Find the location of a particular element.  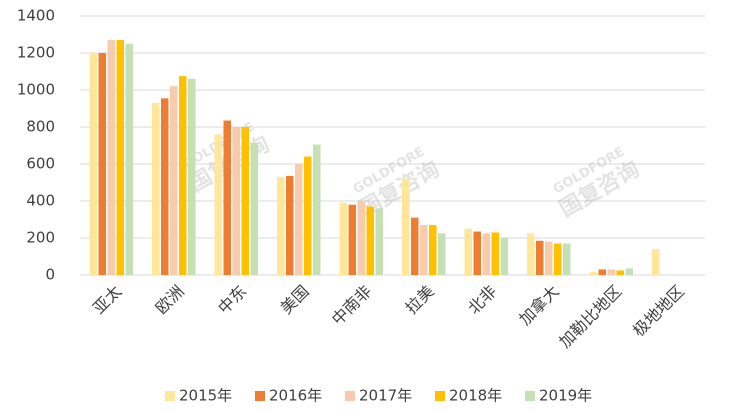

y-tick-label: 1400 is located at coordinates (36, 16).